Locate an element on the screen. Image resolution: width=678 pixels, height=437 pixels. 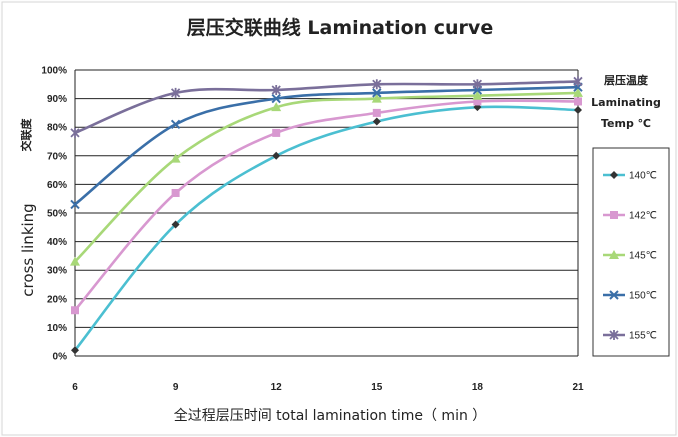
legend-label-0: 140℃ is located at coordinates (643, 176).